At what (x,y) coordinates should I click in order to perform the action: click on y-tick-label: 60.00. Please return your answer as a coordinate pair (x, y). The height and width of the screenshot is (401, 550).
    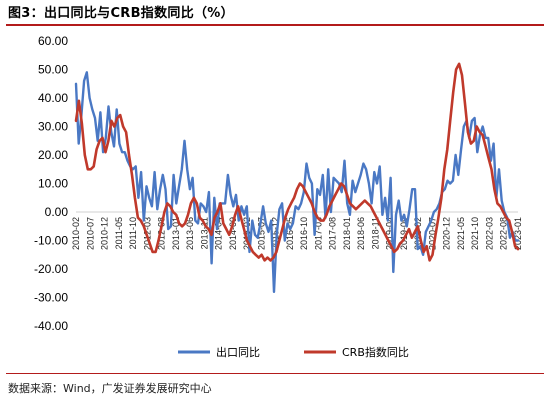
    Looking at the image, I should click on (53, 41).